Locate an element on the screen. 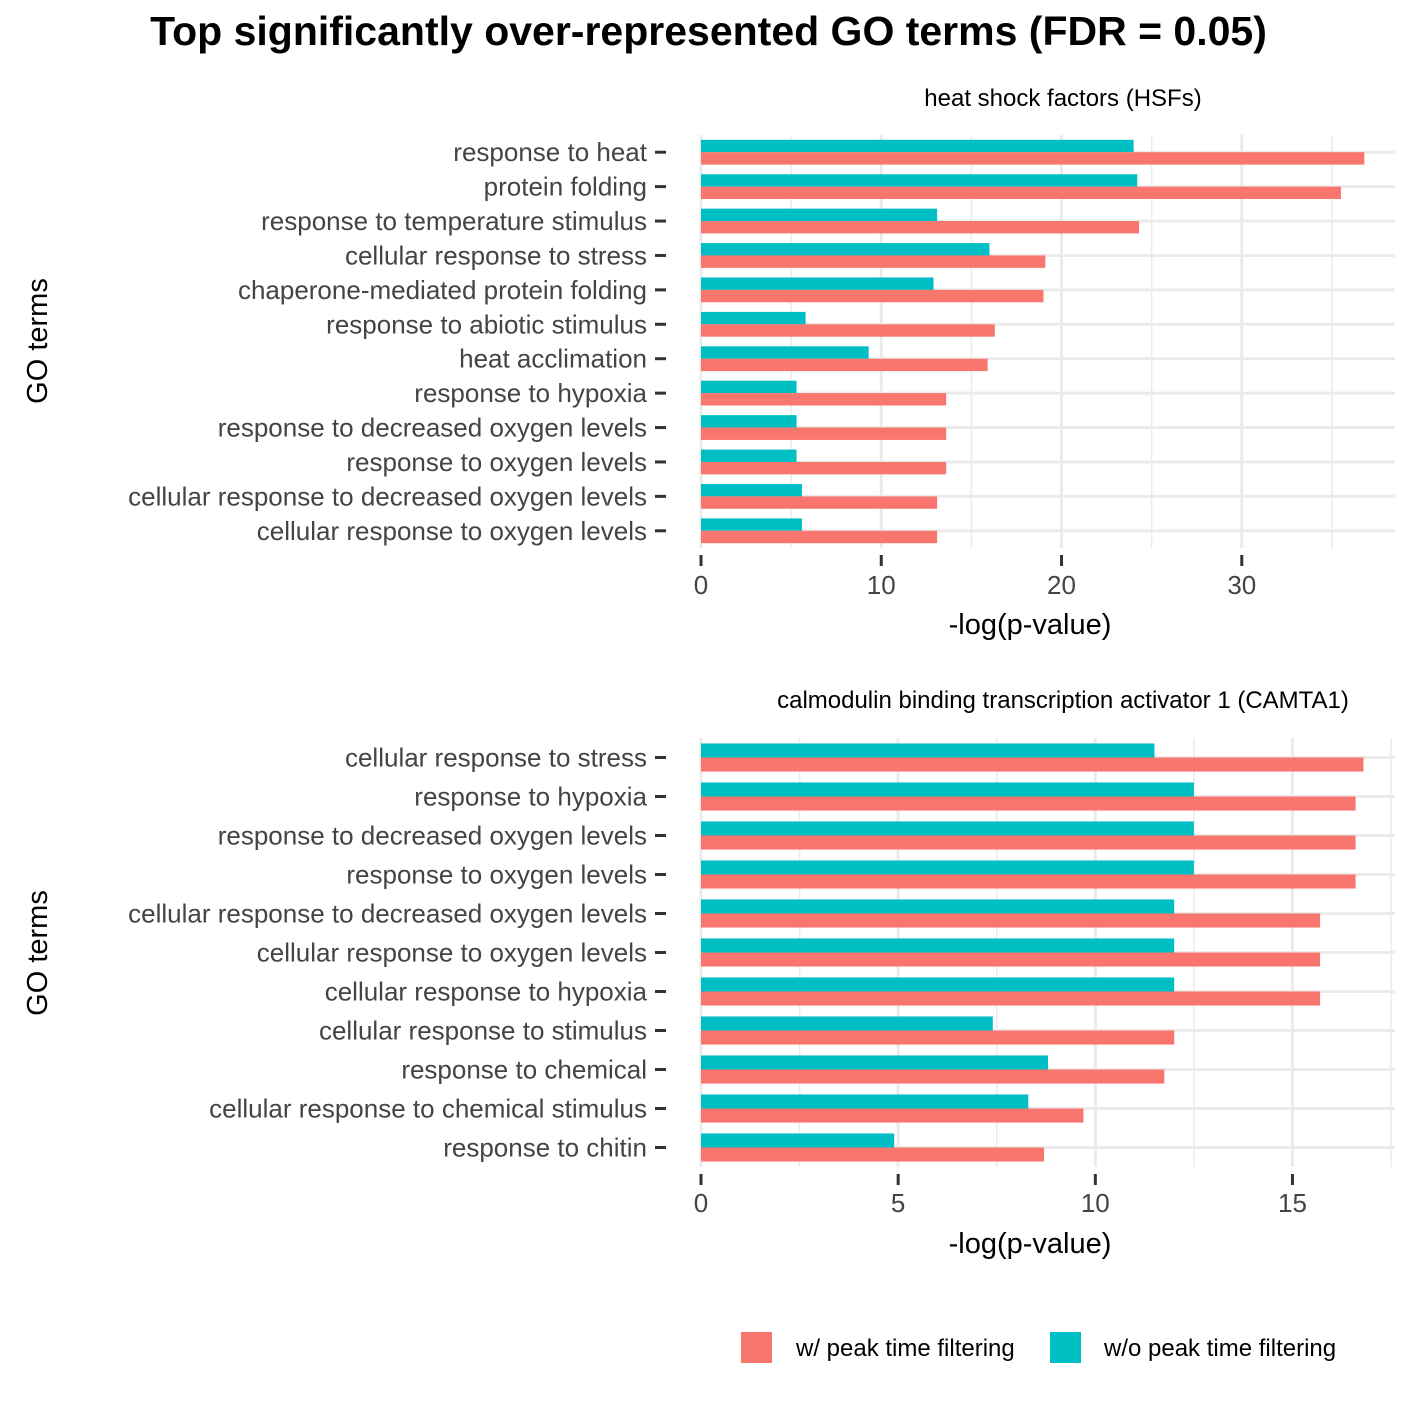 This screenshot has width=1417, height=1417. x-tick-label: 30 is located at coordinates (1241, 585).